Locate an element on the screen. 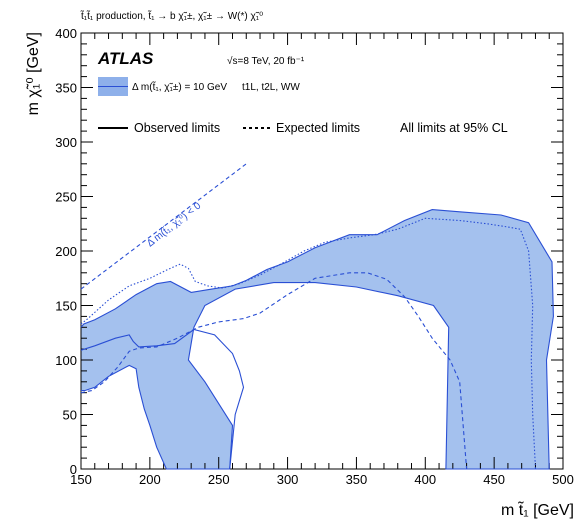 This screenshot has height=527, width=585. x-tick-label: 150 is located at coordinates (81, 479).